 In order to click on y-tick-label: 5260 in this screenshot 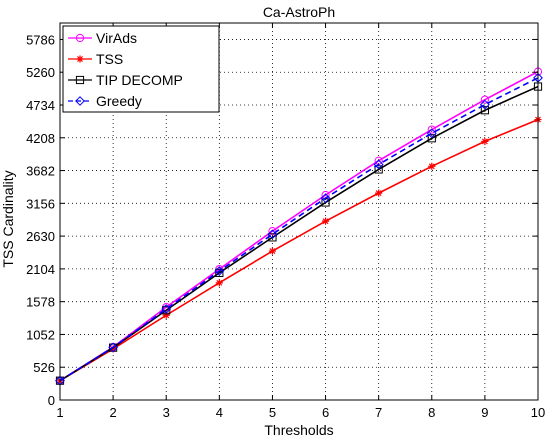, I will do `click(40, 72)`.